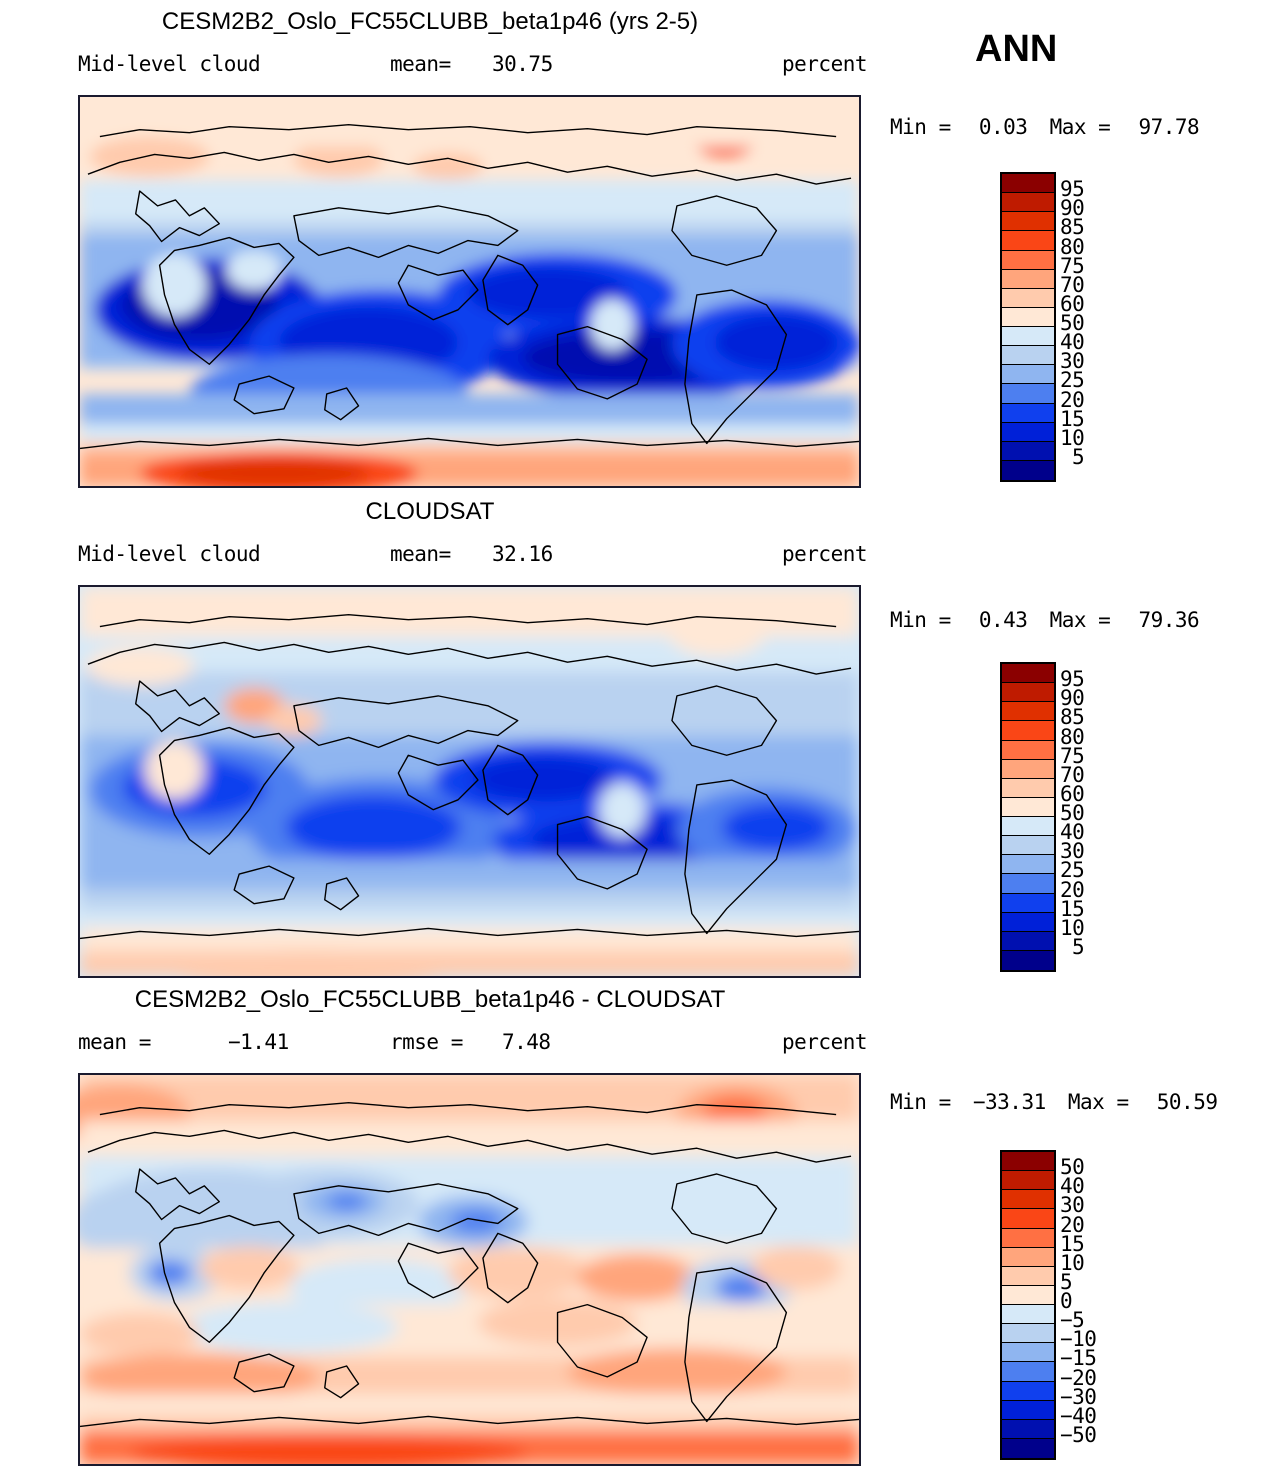  Describe the element at coordinates (1105, 817) in the screenshot. I see `colorbar-ticks-obs: 95 90 85 80 75 70 60 50 40 30 25 20 15 10 5` at that location.